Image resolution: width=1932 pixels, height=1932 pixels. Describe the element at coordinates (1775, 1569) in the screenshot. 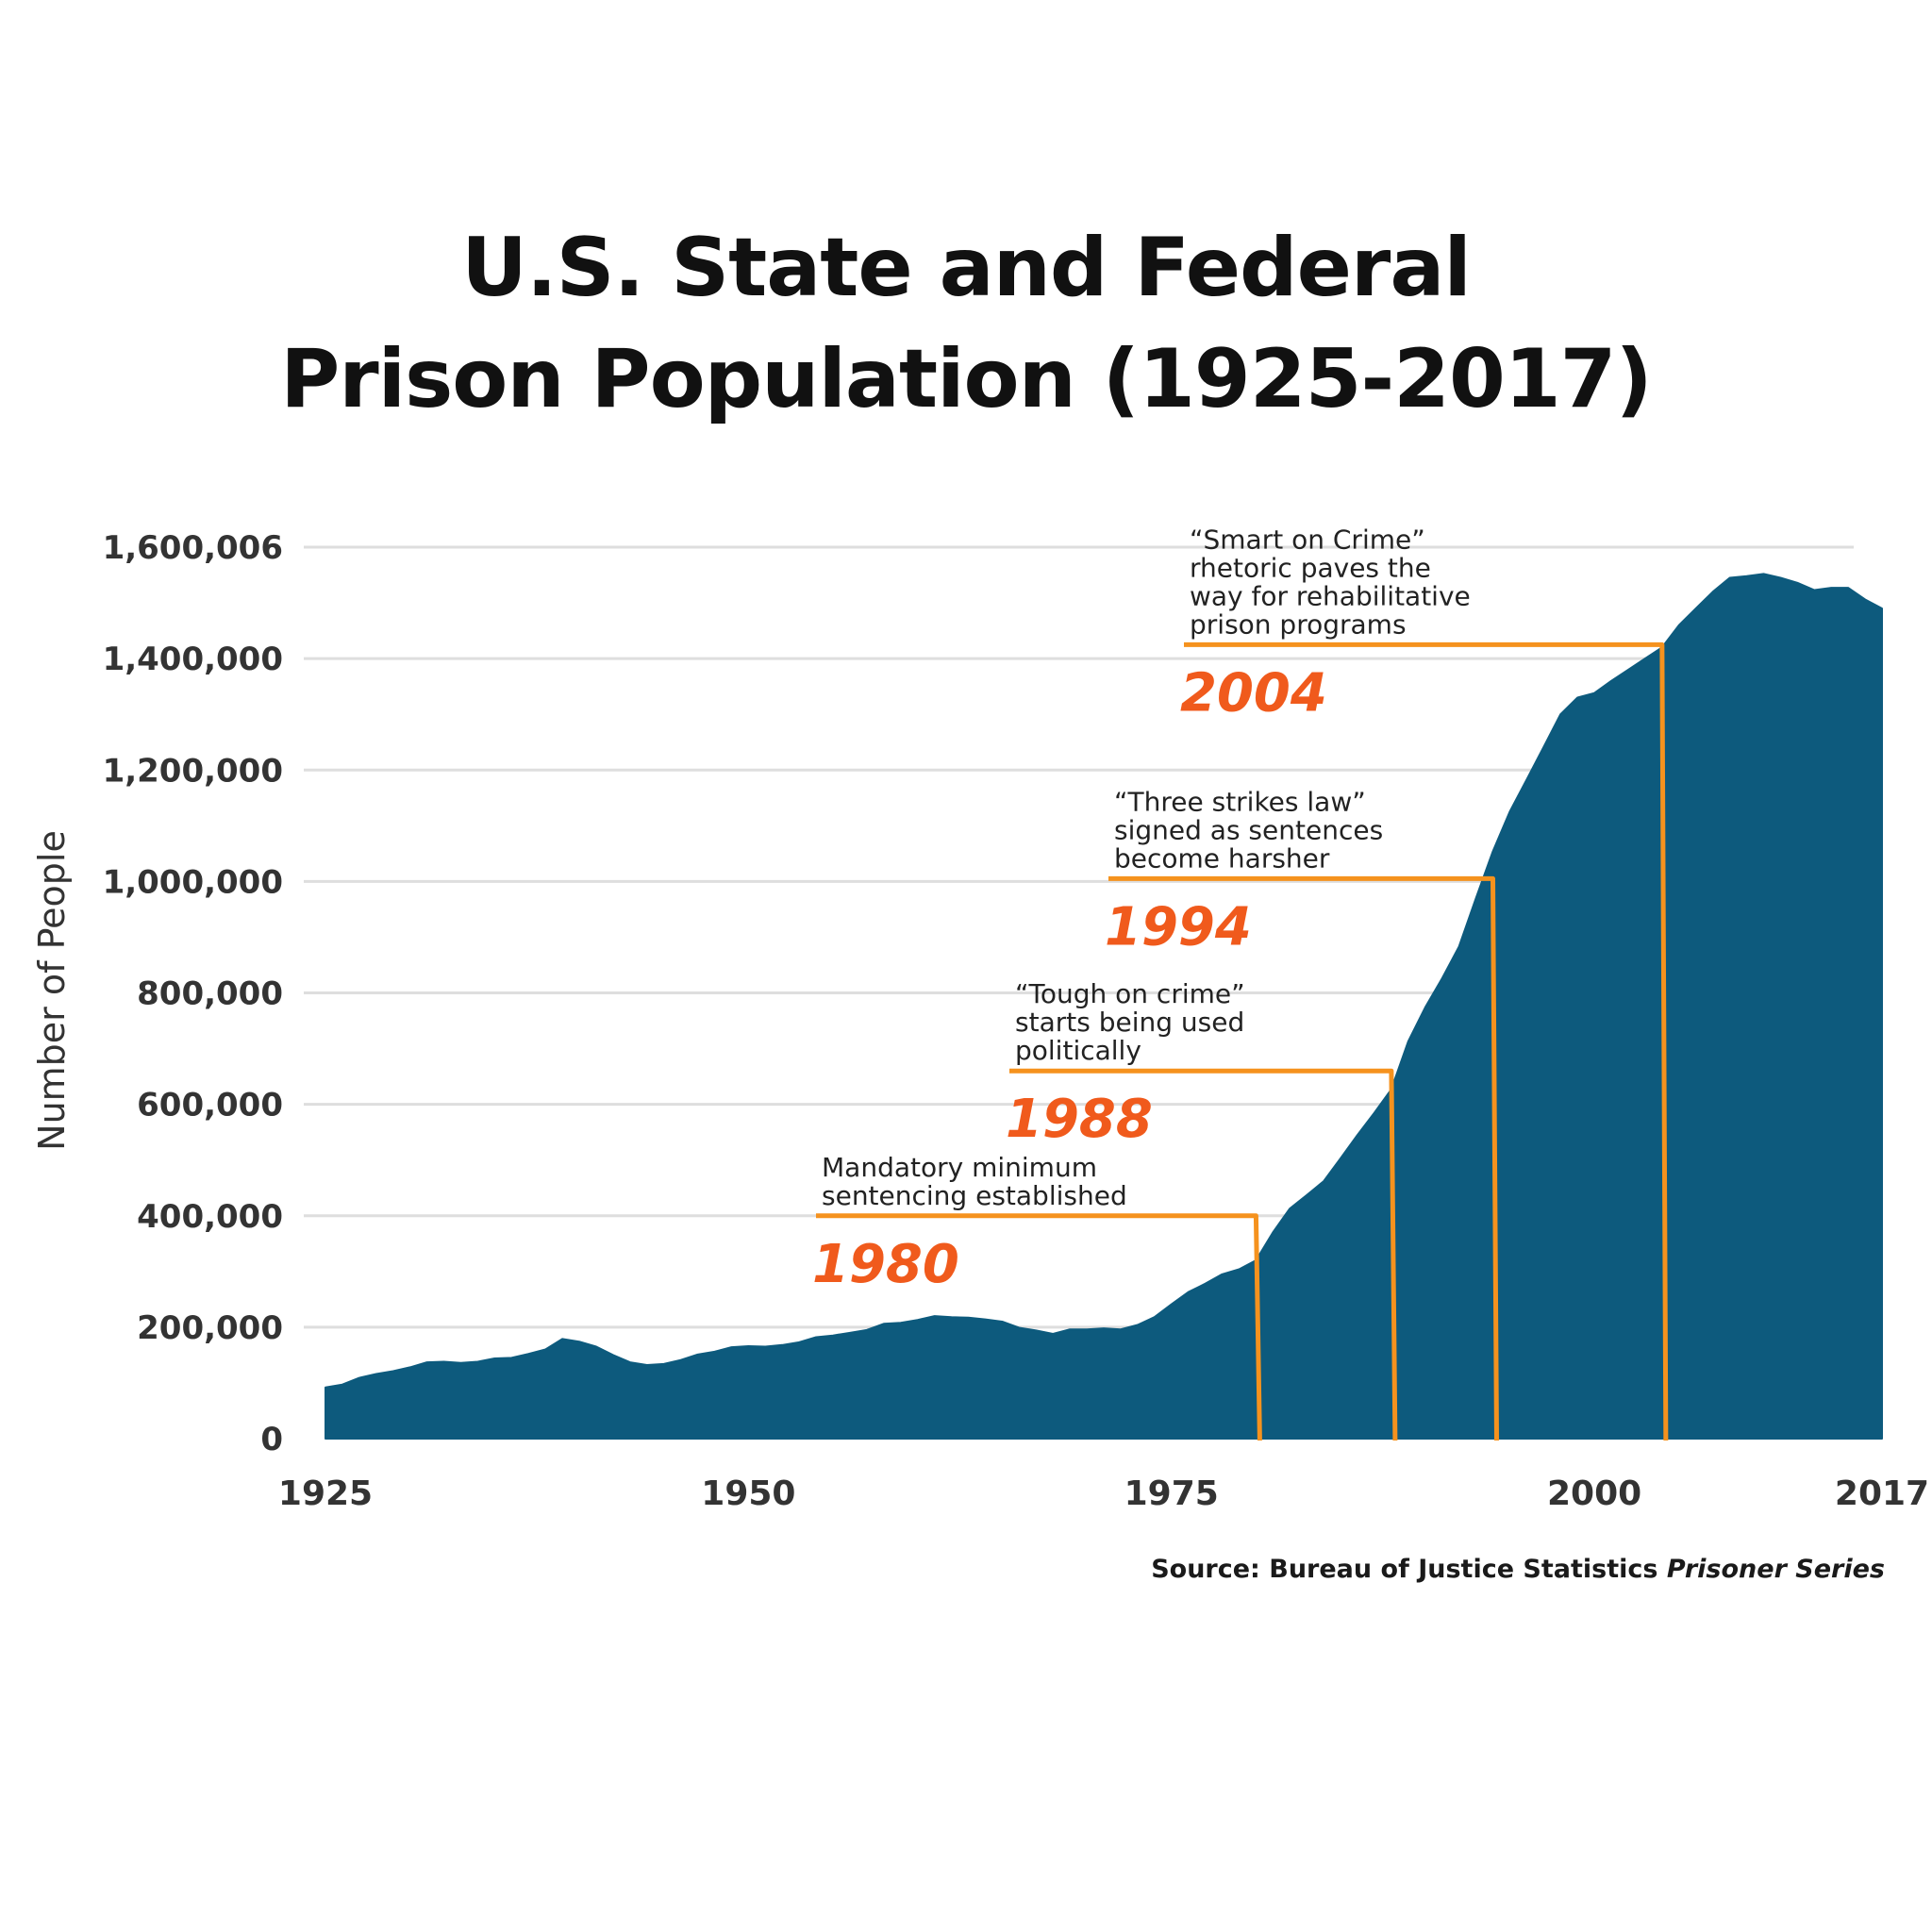

I see `source-series: Prisoner Series` at that location.